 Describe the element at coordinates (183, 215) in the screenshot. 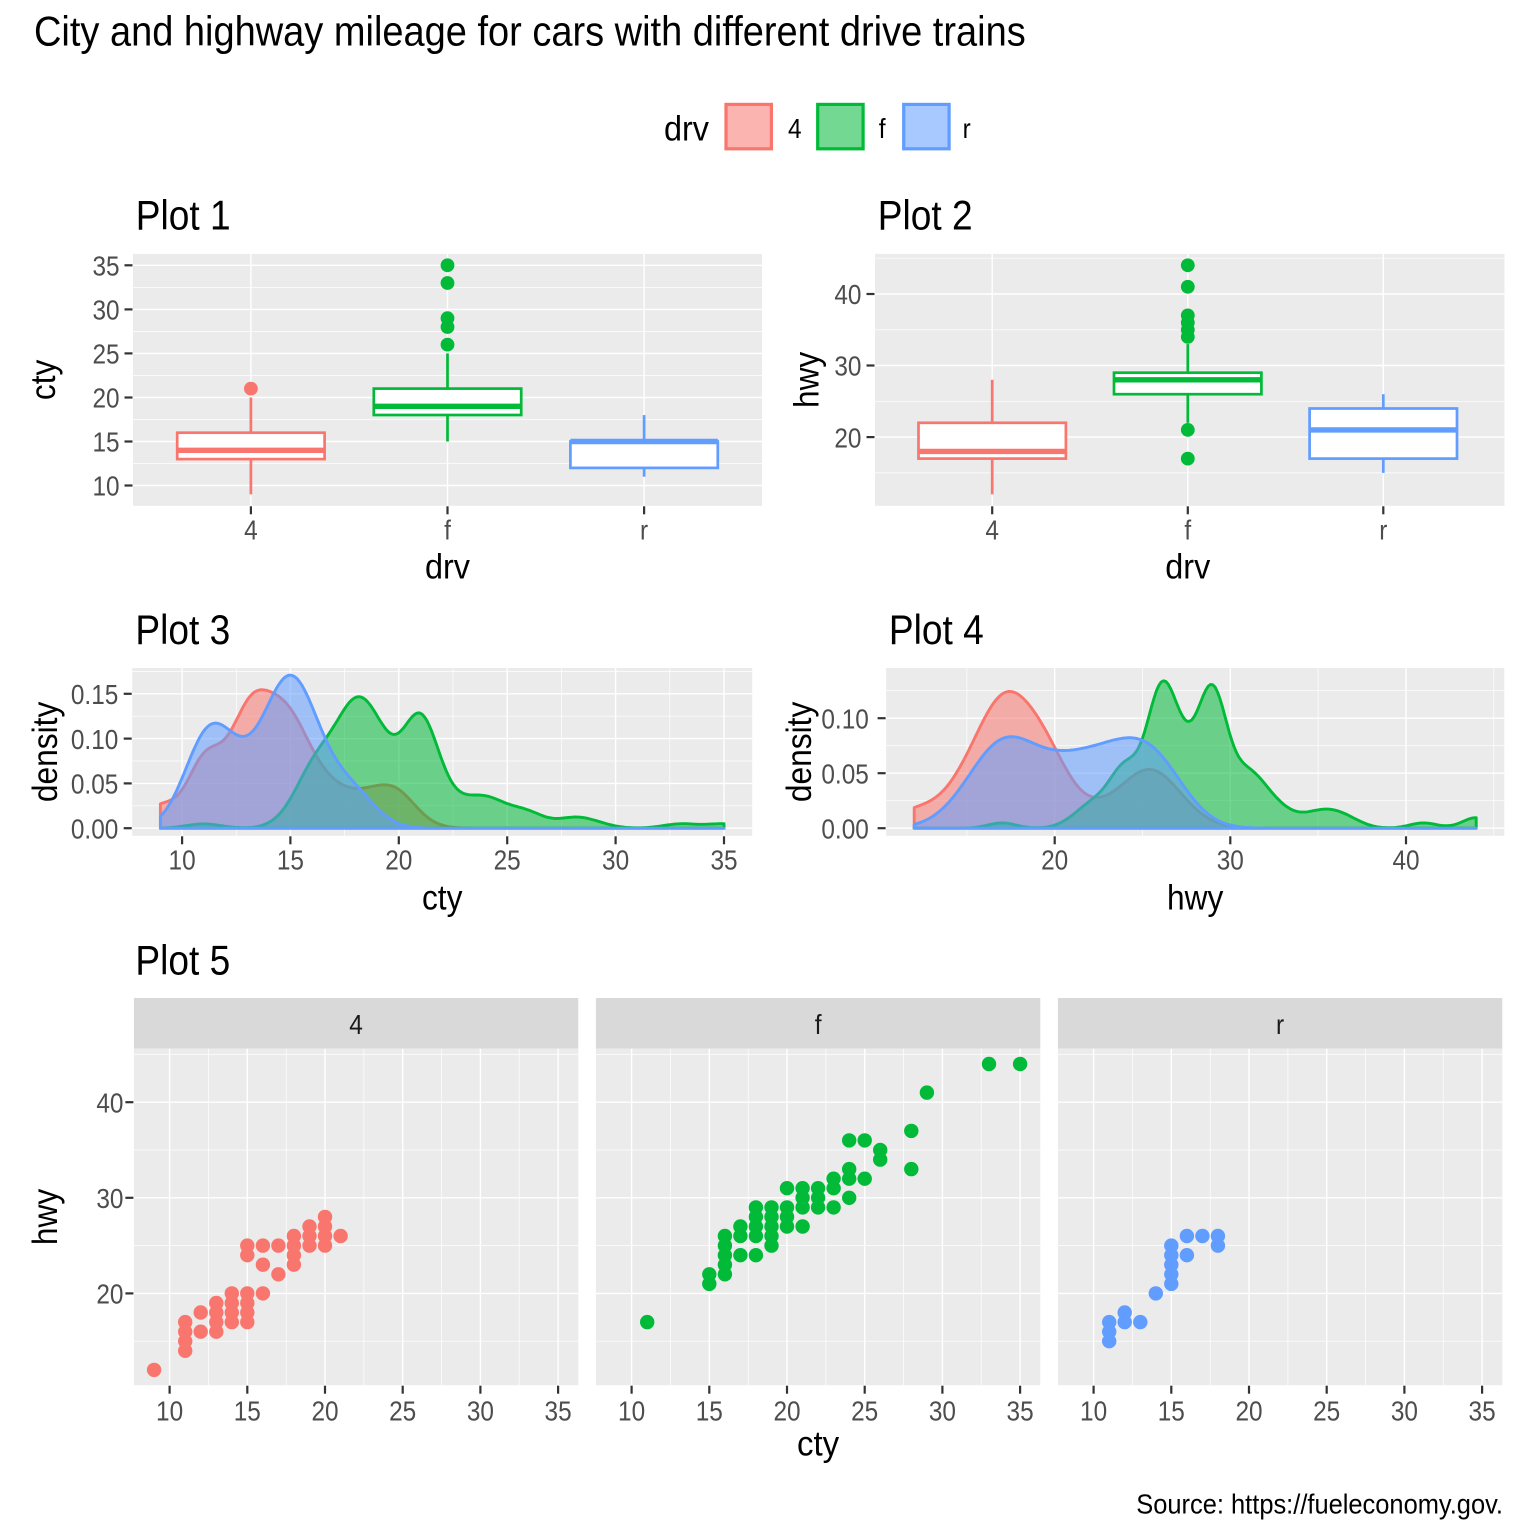

I see `svg-text: Plot 1` at that location.